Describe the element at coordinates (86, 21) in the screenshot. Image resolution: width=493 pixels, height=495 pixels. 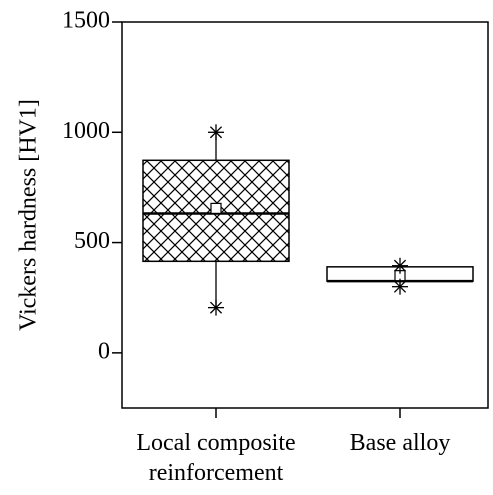
I see `y-tick-label: 1500` at that location.